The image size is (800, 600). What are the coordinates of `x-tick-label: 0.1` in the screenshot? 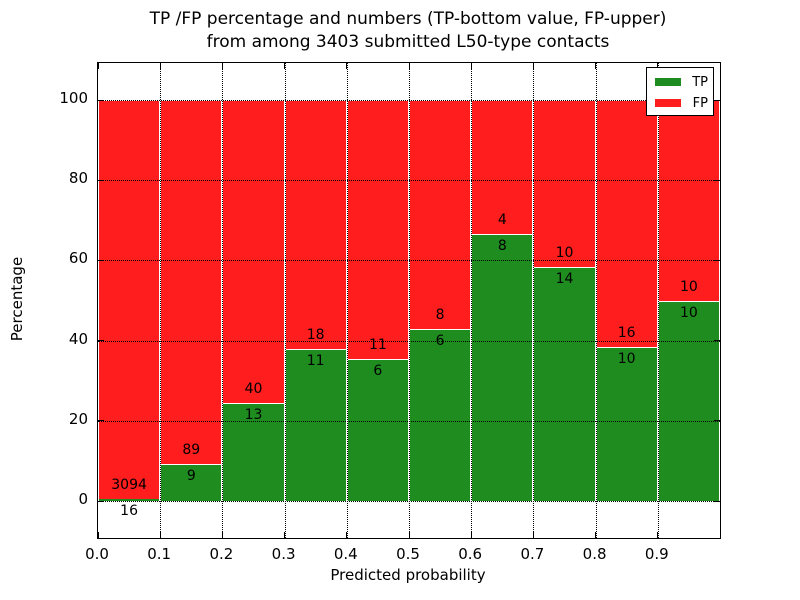 It's located at (159, 554).